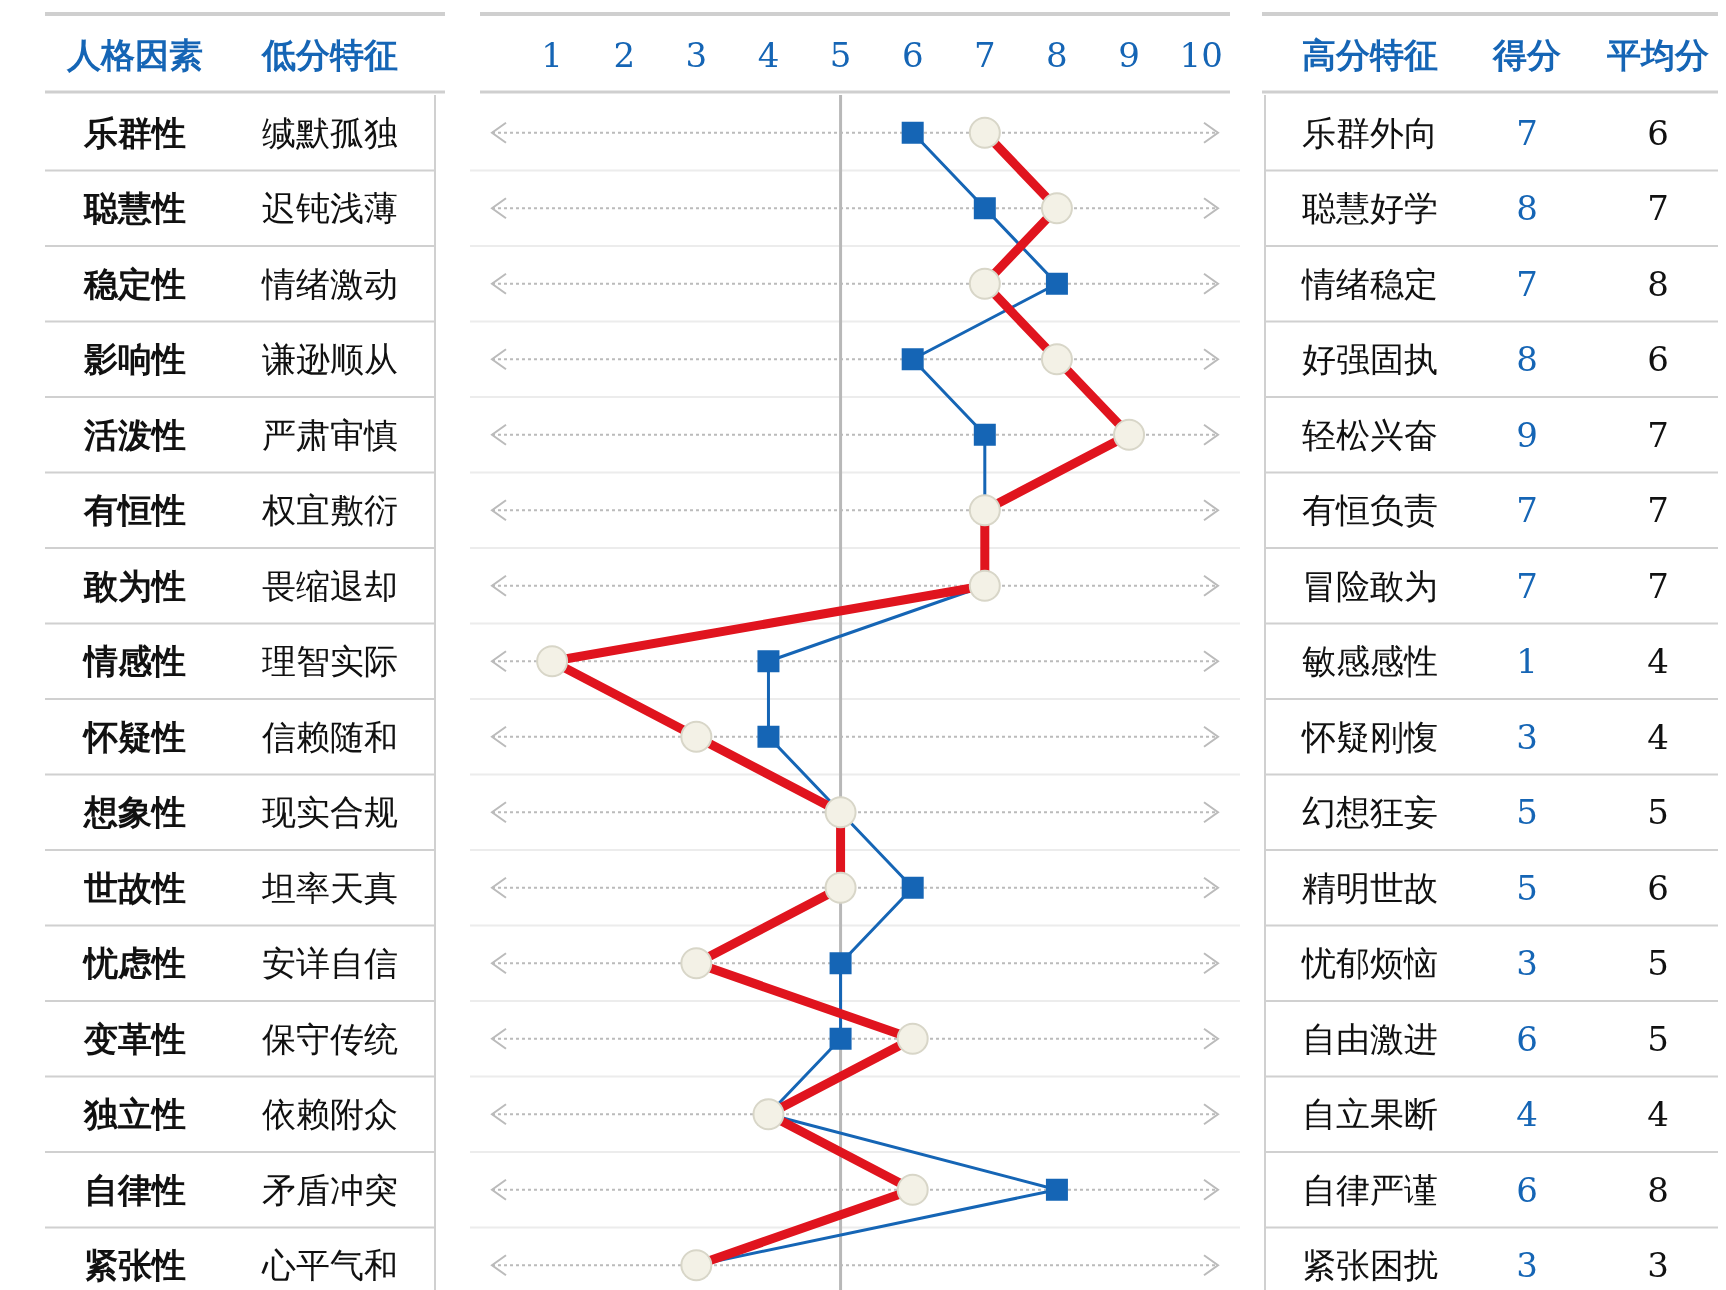 This screenshot has height=1290, width=1726. I want to click on text: 理智实际, so click(330, 661).